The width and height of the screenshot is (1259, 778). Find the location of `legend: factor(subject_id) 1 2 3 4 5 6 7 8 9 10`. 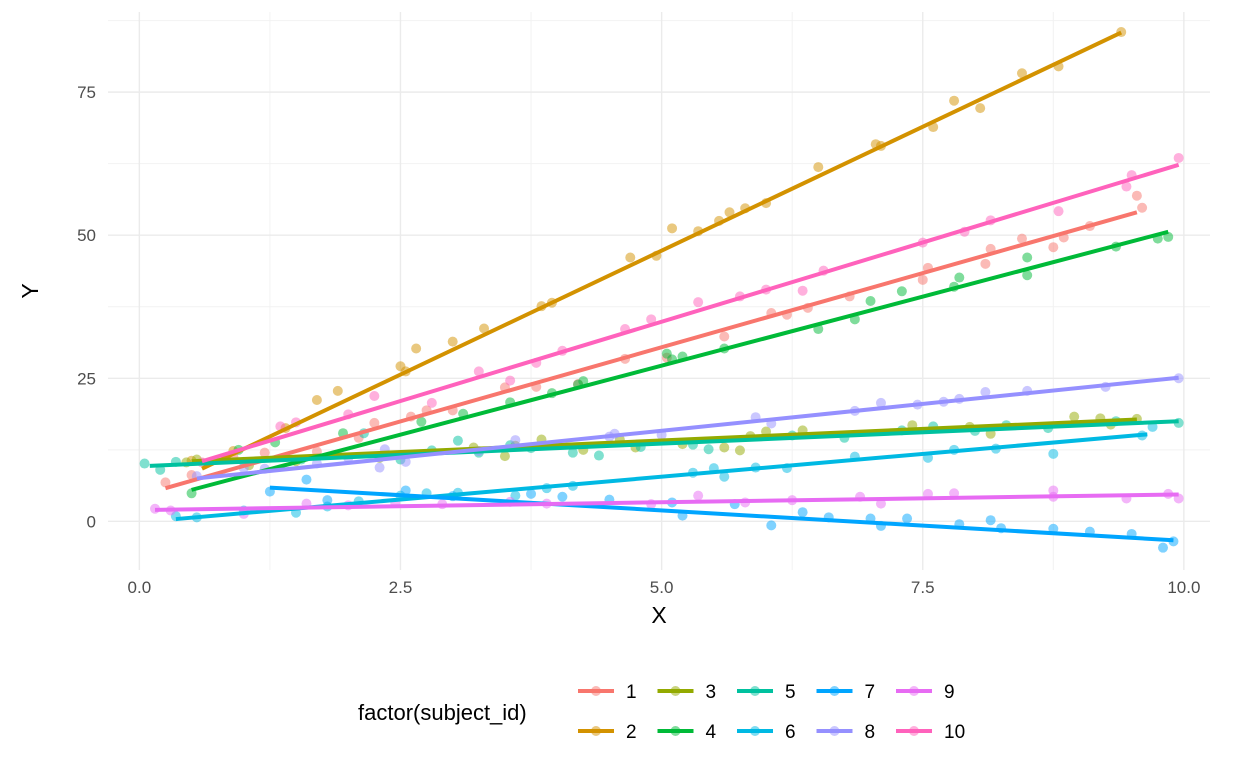

legend: factor(subject_id) 1 2 3 4 5 6 7 8 9 10 is located at coordinates (661, 712).